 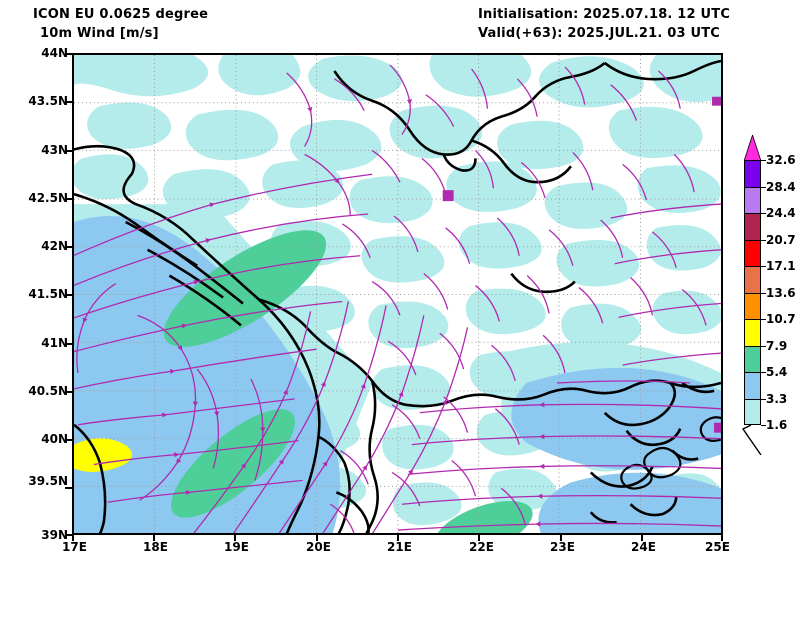 I want to click on xtick-label: 25E, so click(x=717, y=547).